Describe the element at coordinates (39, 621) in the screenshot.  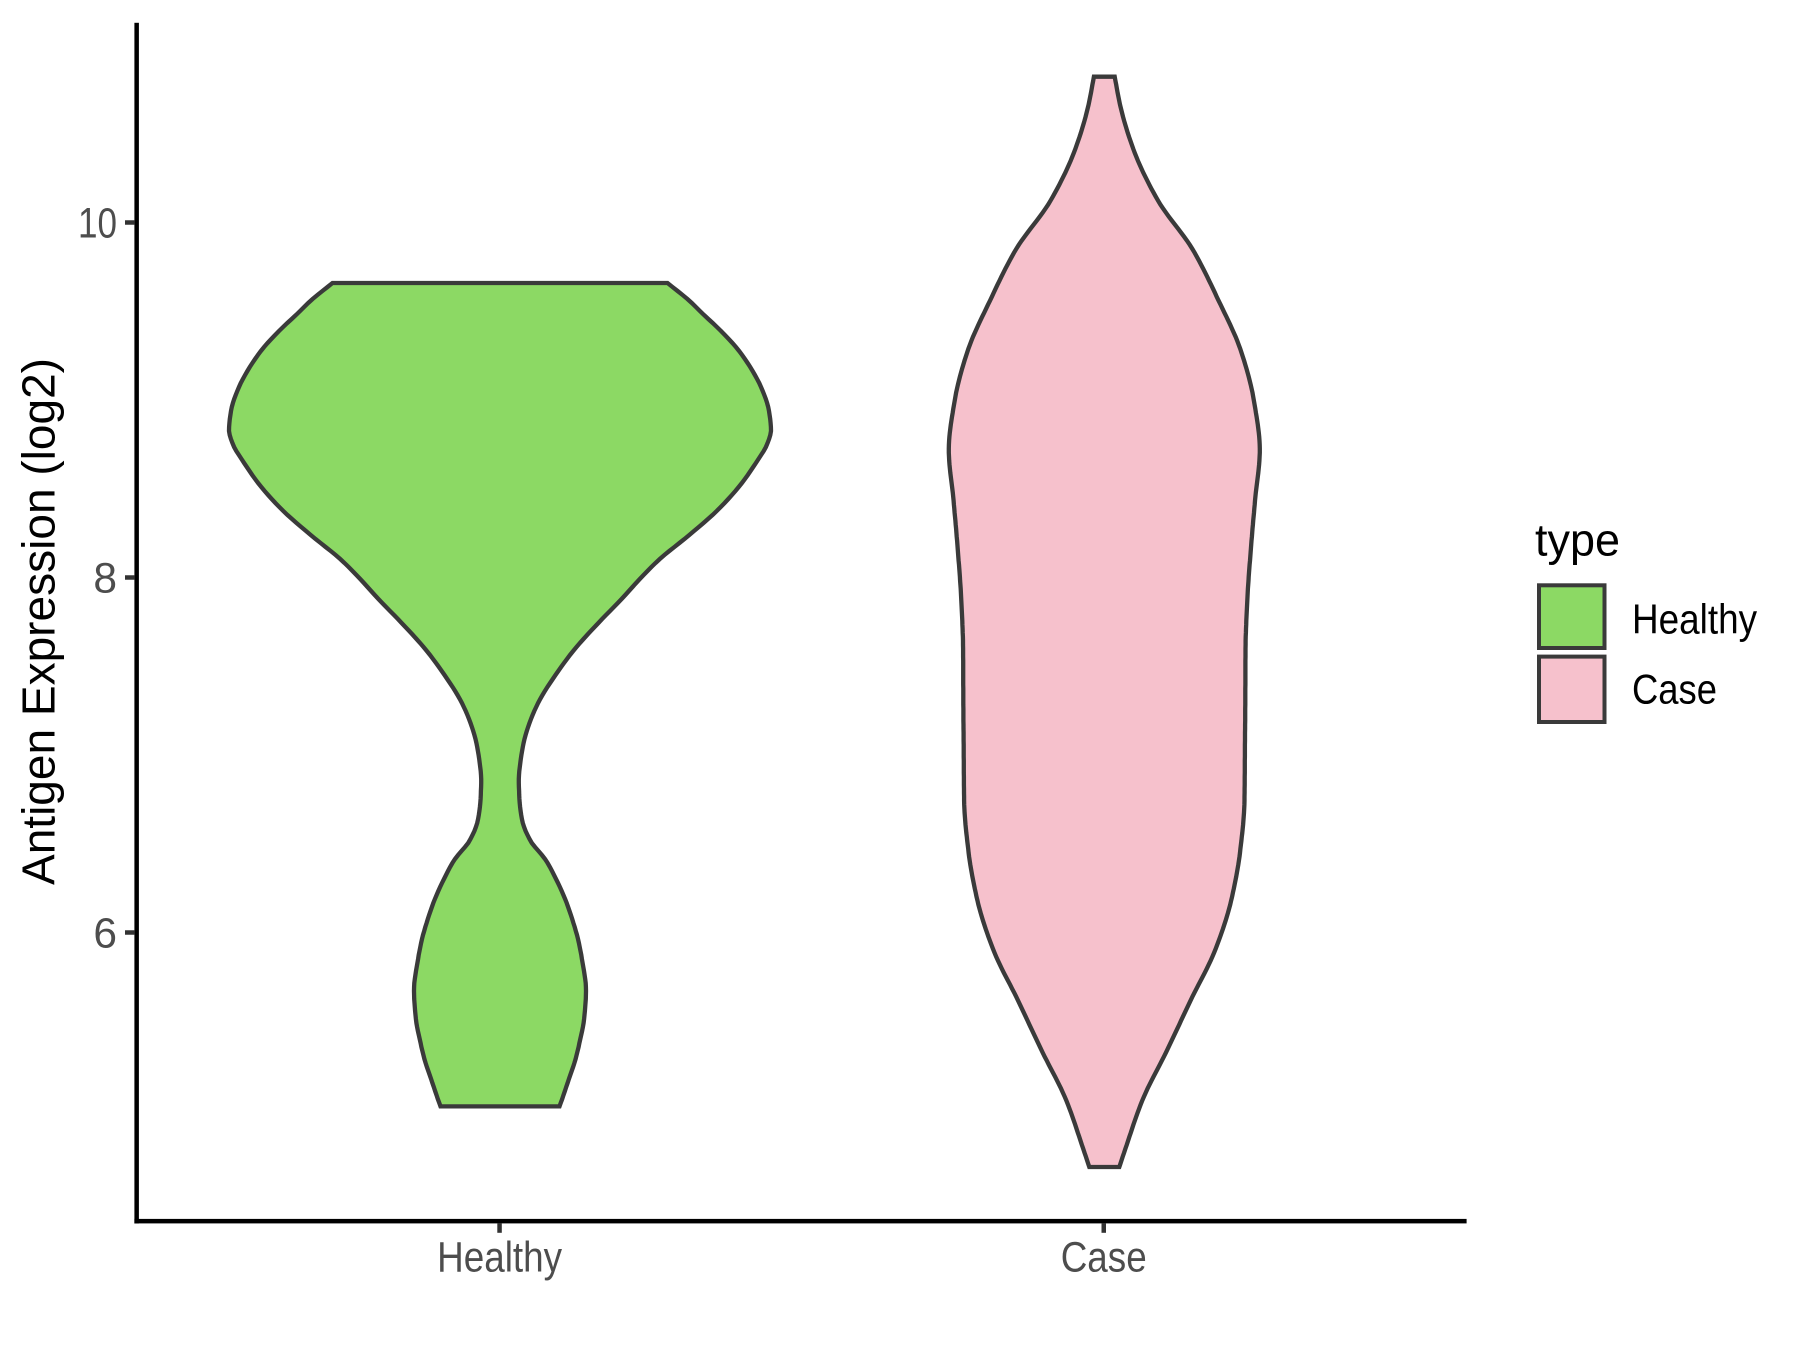
I see `svg-text: Antigen Expression (log2)` at that location.